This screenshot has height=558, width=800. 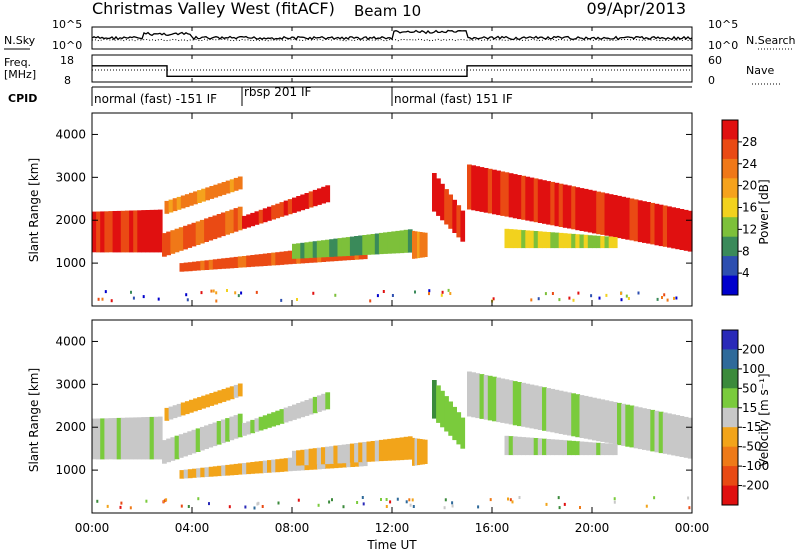 I want to click on velocity-ytick-label: 1000, so click(x=70, y=470).